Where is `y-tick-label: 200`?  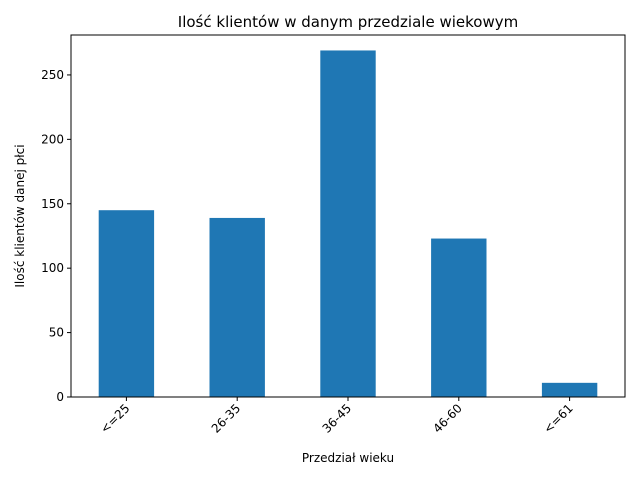 y-tick-label: 200 is located at coordinates (52, 139).